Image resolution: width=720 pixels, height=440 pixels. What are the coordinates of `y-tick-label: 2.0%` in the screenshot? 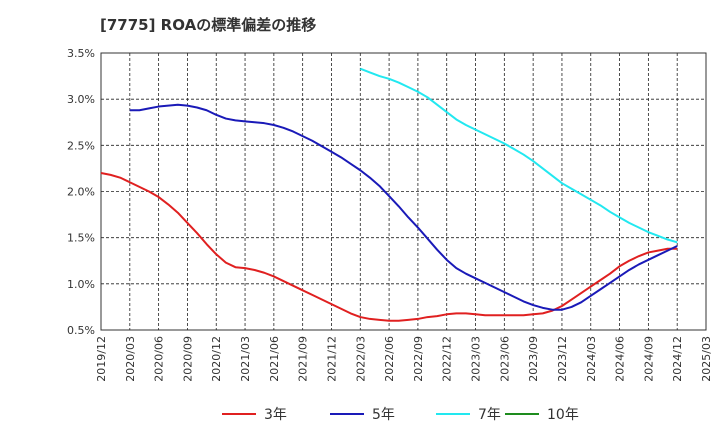 It's located at (81, 192).